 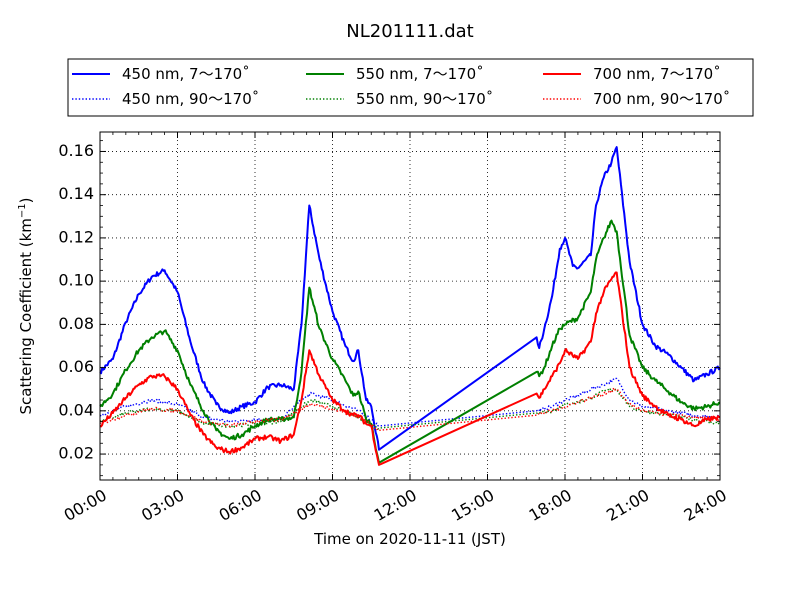 What do you see at coordinates (409, 31) in the screenshot?
I see `chart-title: NL201111.dat` at bounding box center [409, 31].